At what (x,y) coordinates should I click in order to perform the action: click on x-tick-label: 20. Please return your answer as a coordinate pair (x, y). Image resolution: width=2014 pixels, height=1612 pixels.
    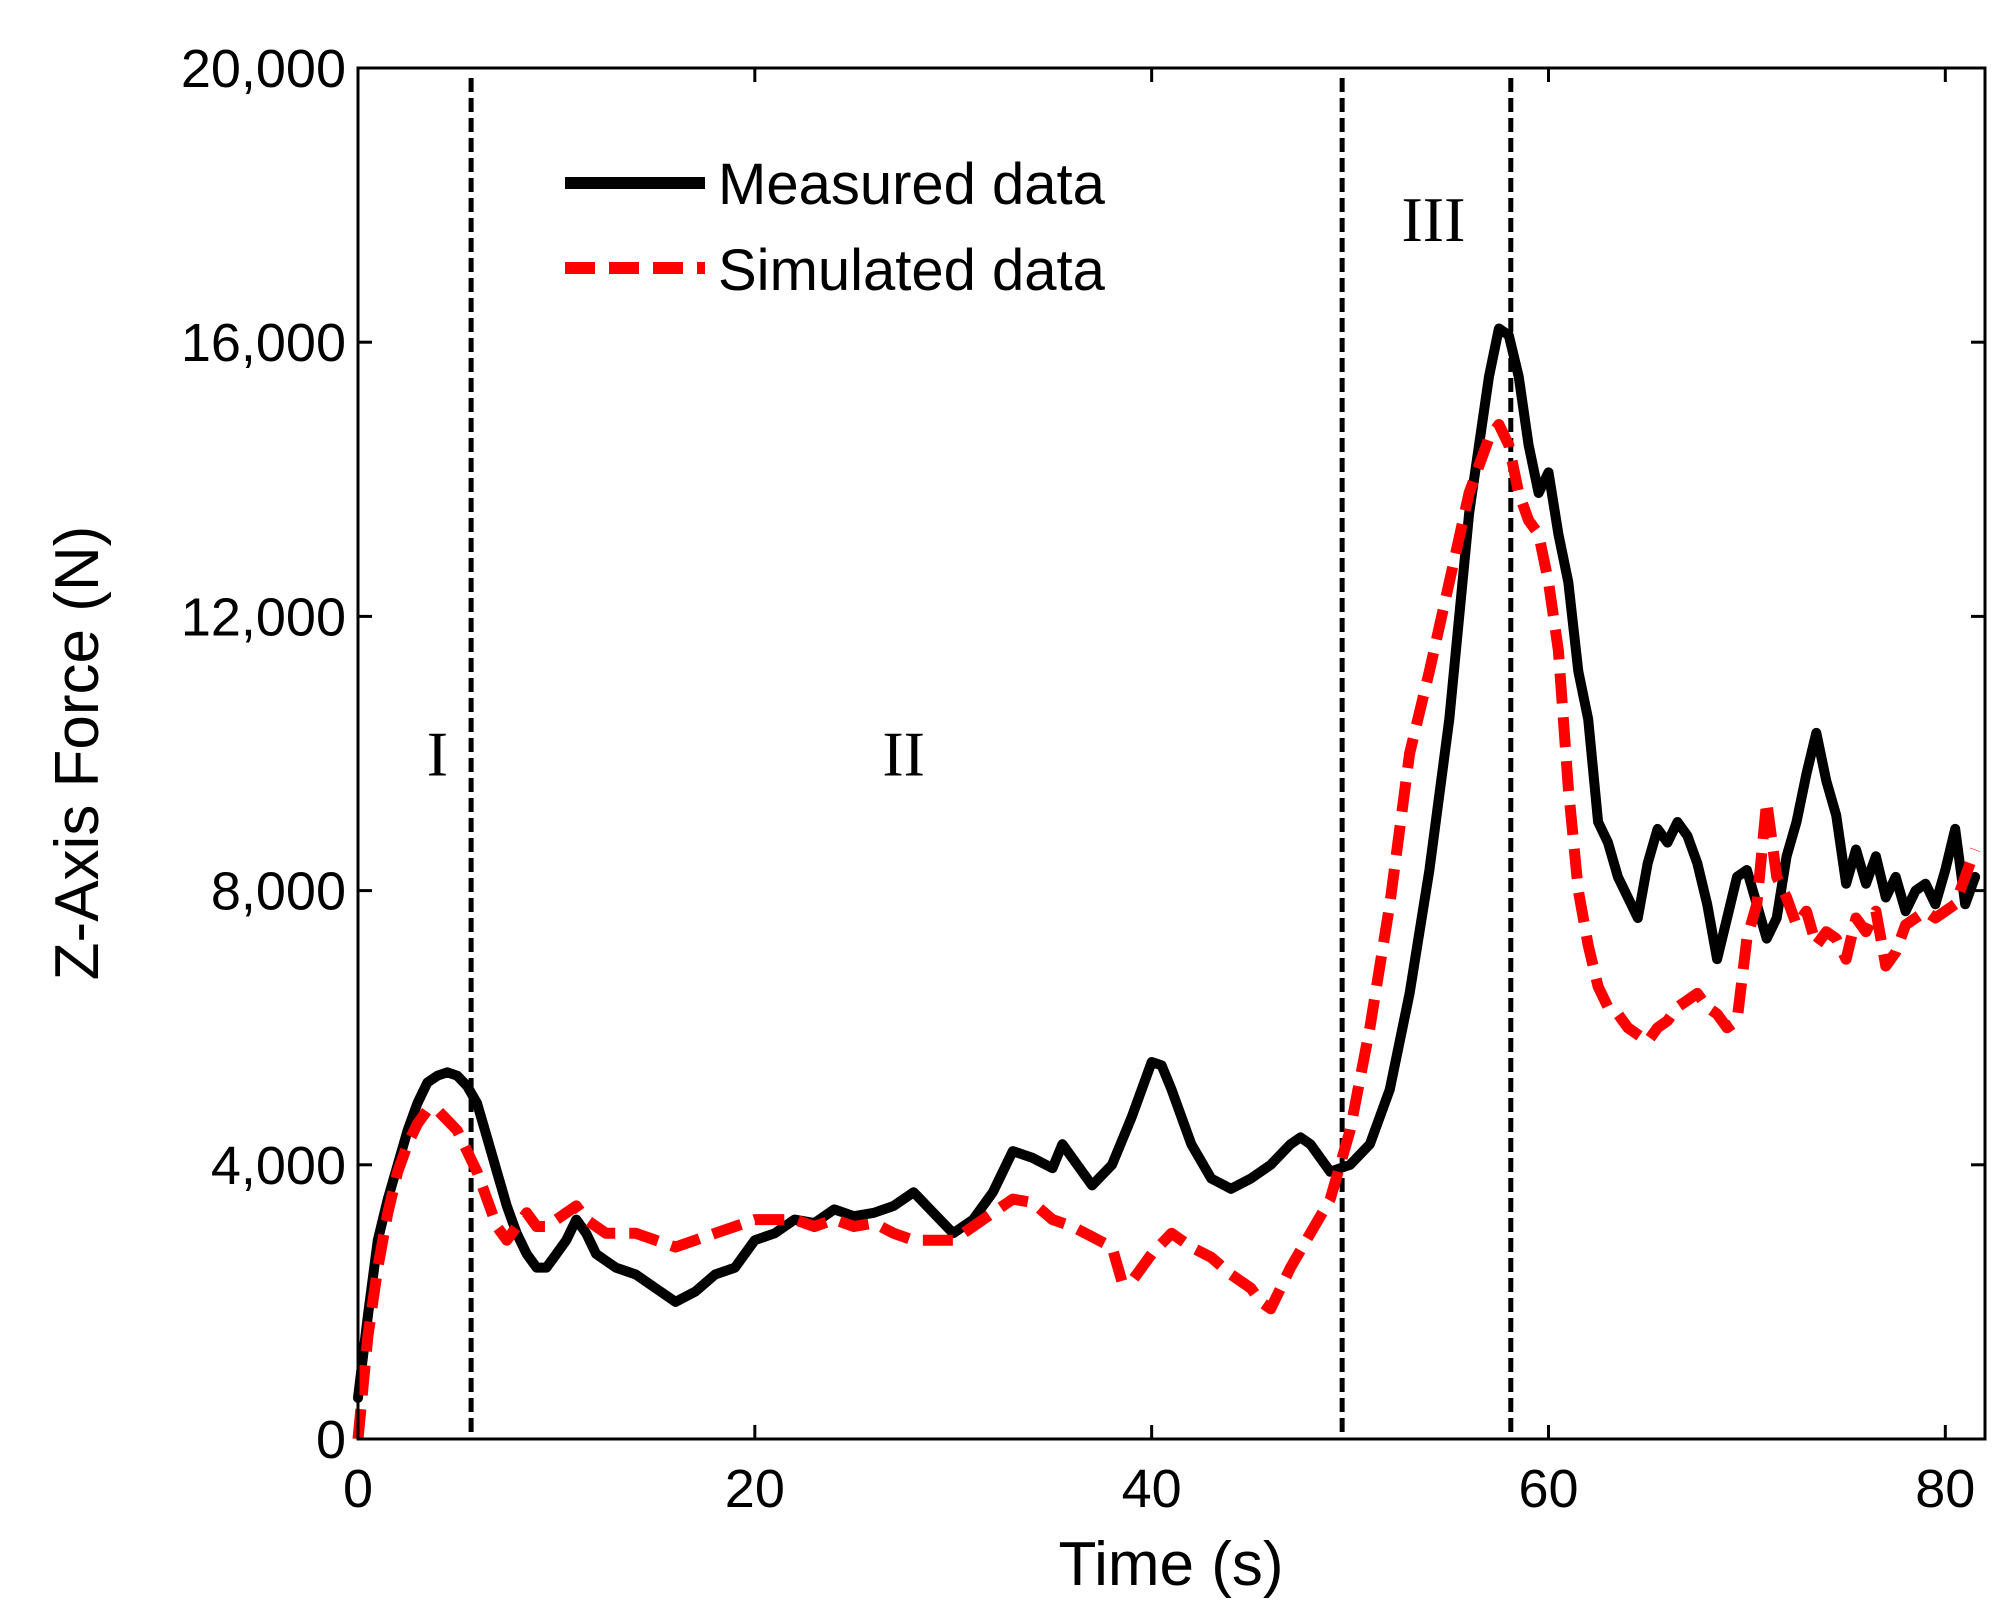
    Looking at the image, I should click on (755, 1489).